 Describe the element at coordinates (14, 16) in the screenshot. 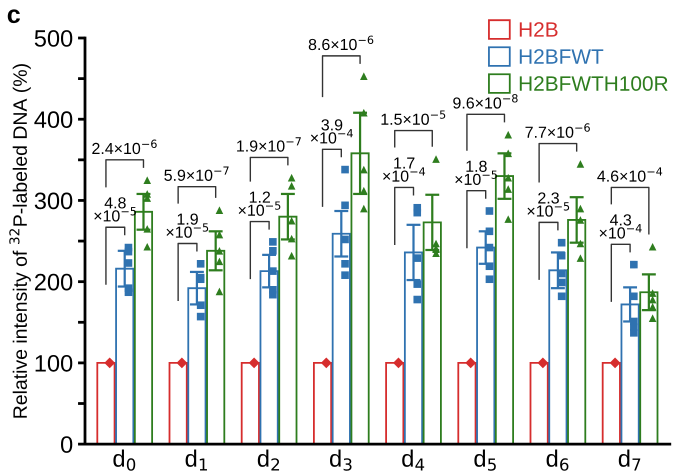

I see `text: c` at that location.